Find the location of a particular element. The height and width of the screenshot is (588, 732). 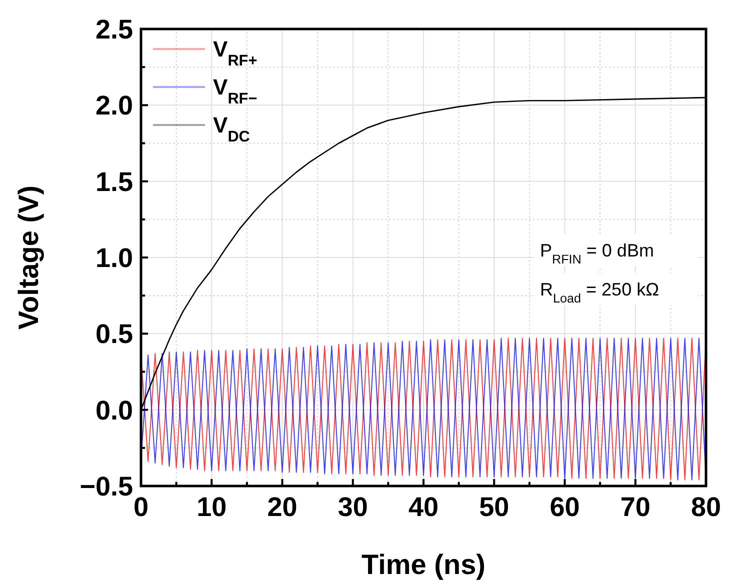

legend-label: V$_{RF+}$ is located at coordinates (235, 53).